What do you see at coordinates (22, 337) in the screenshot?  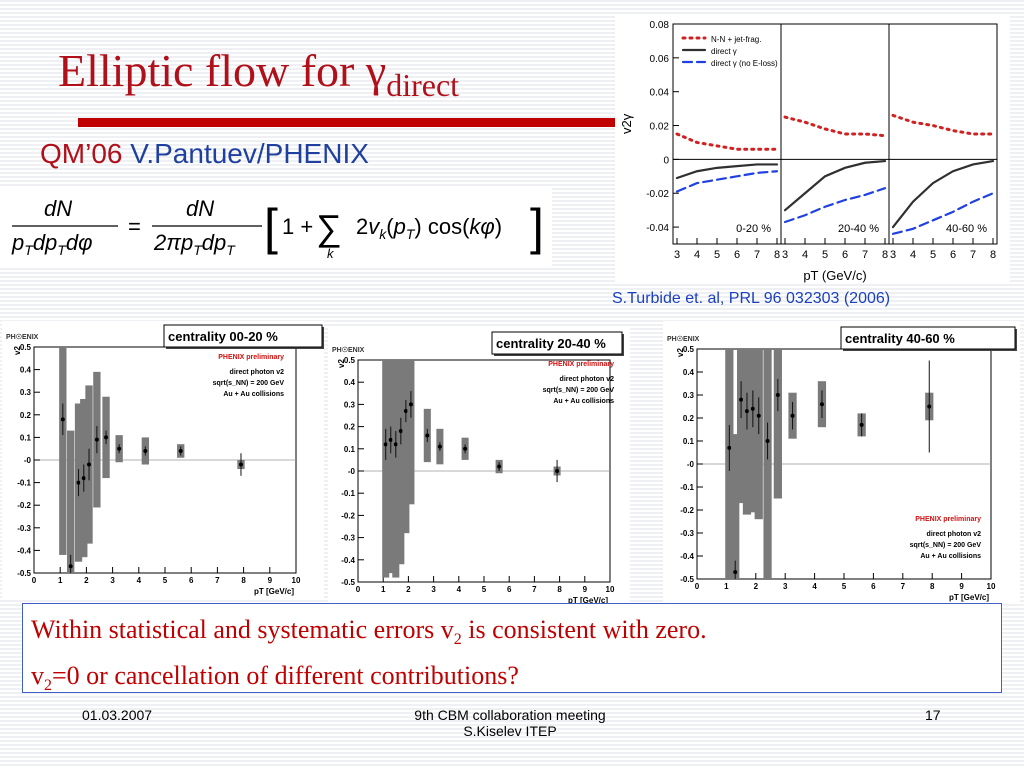 I see `phenix-logo: PH☉ENIX` at bounding box center [22, 337].